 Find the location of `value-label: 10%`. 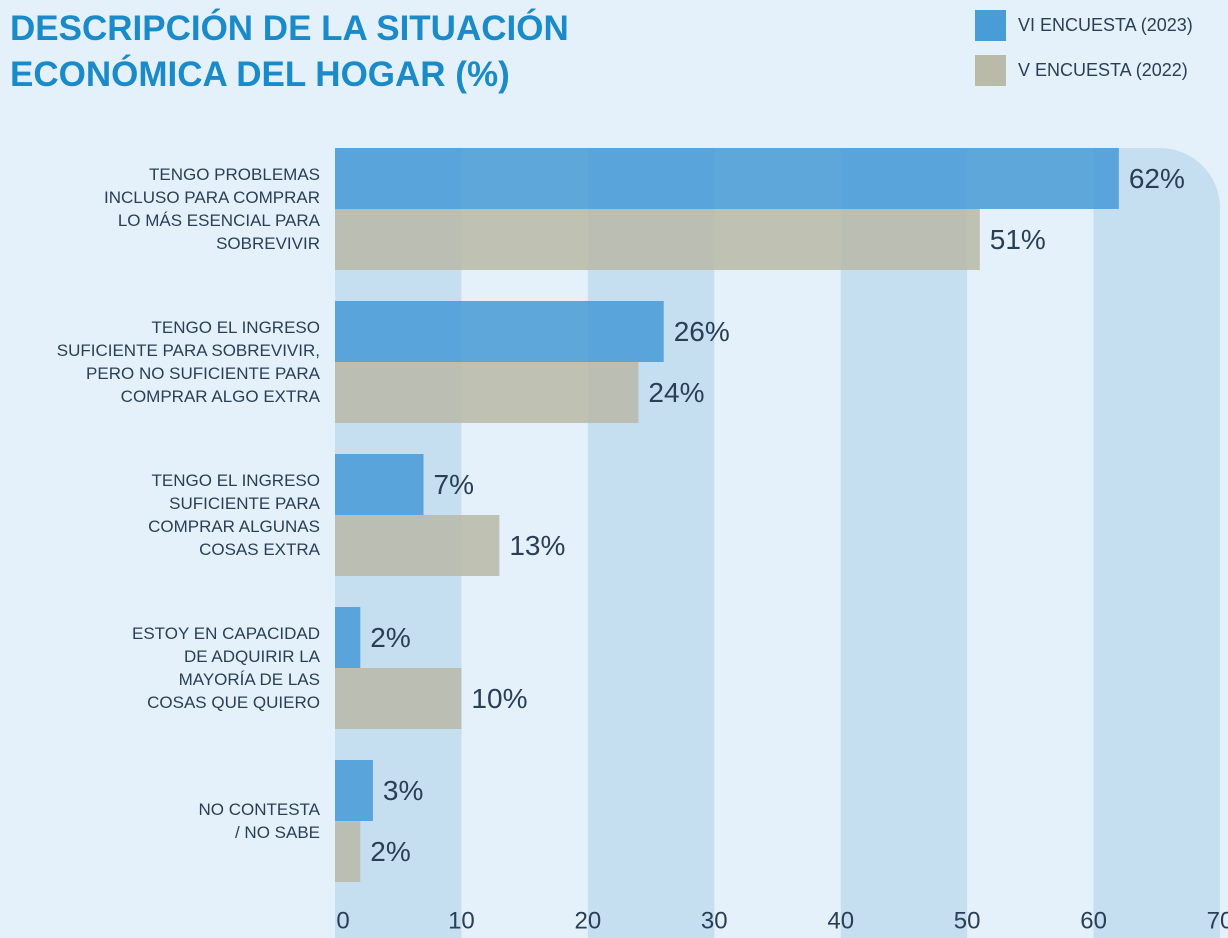

value-label: 10% is located at coordinates (499, 698).